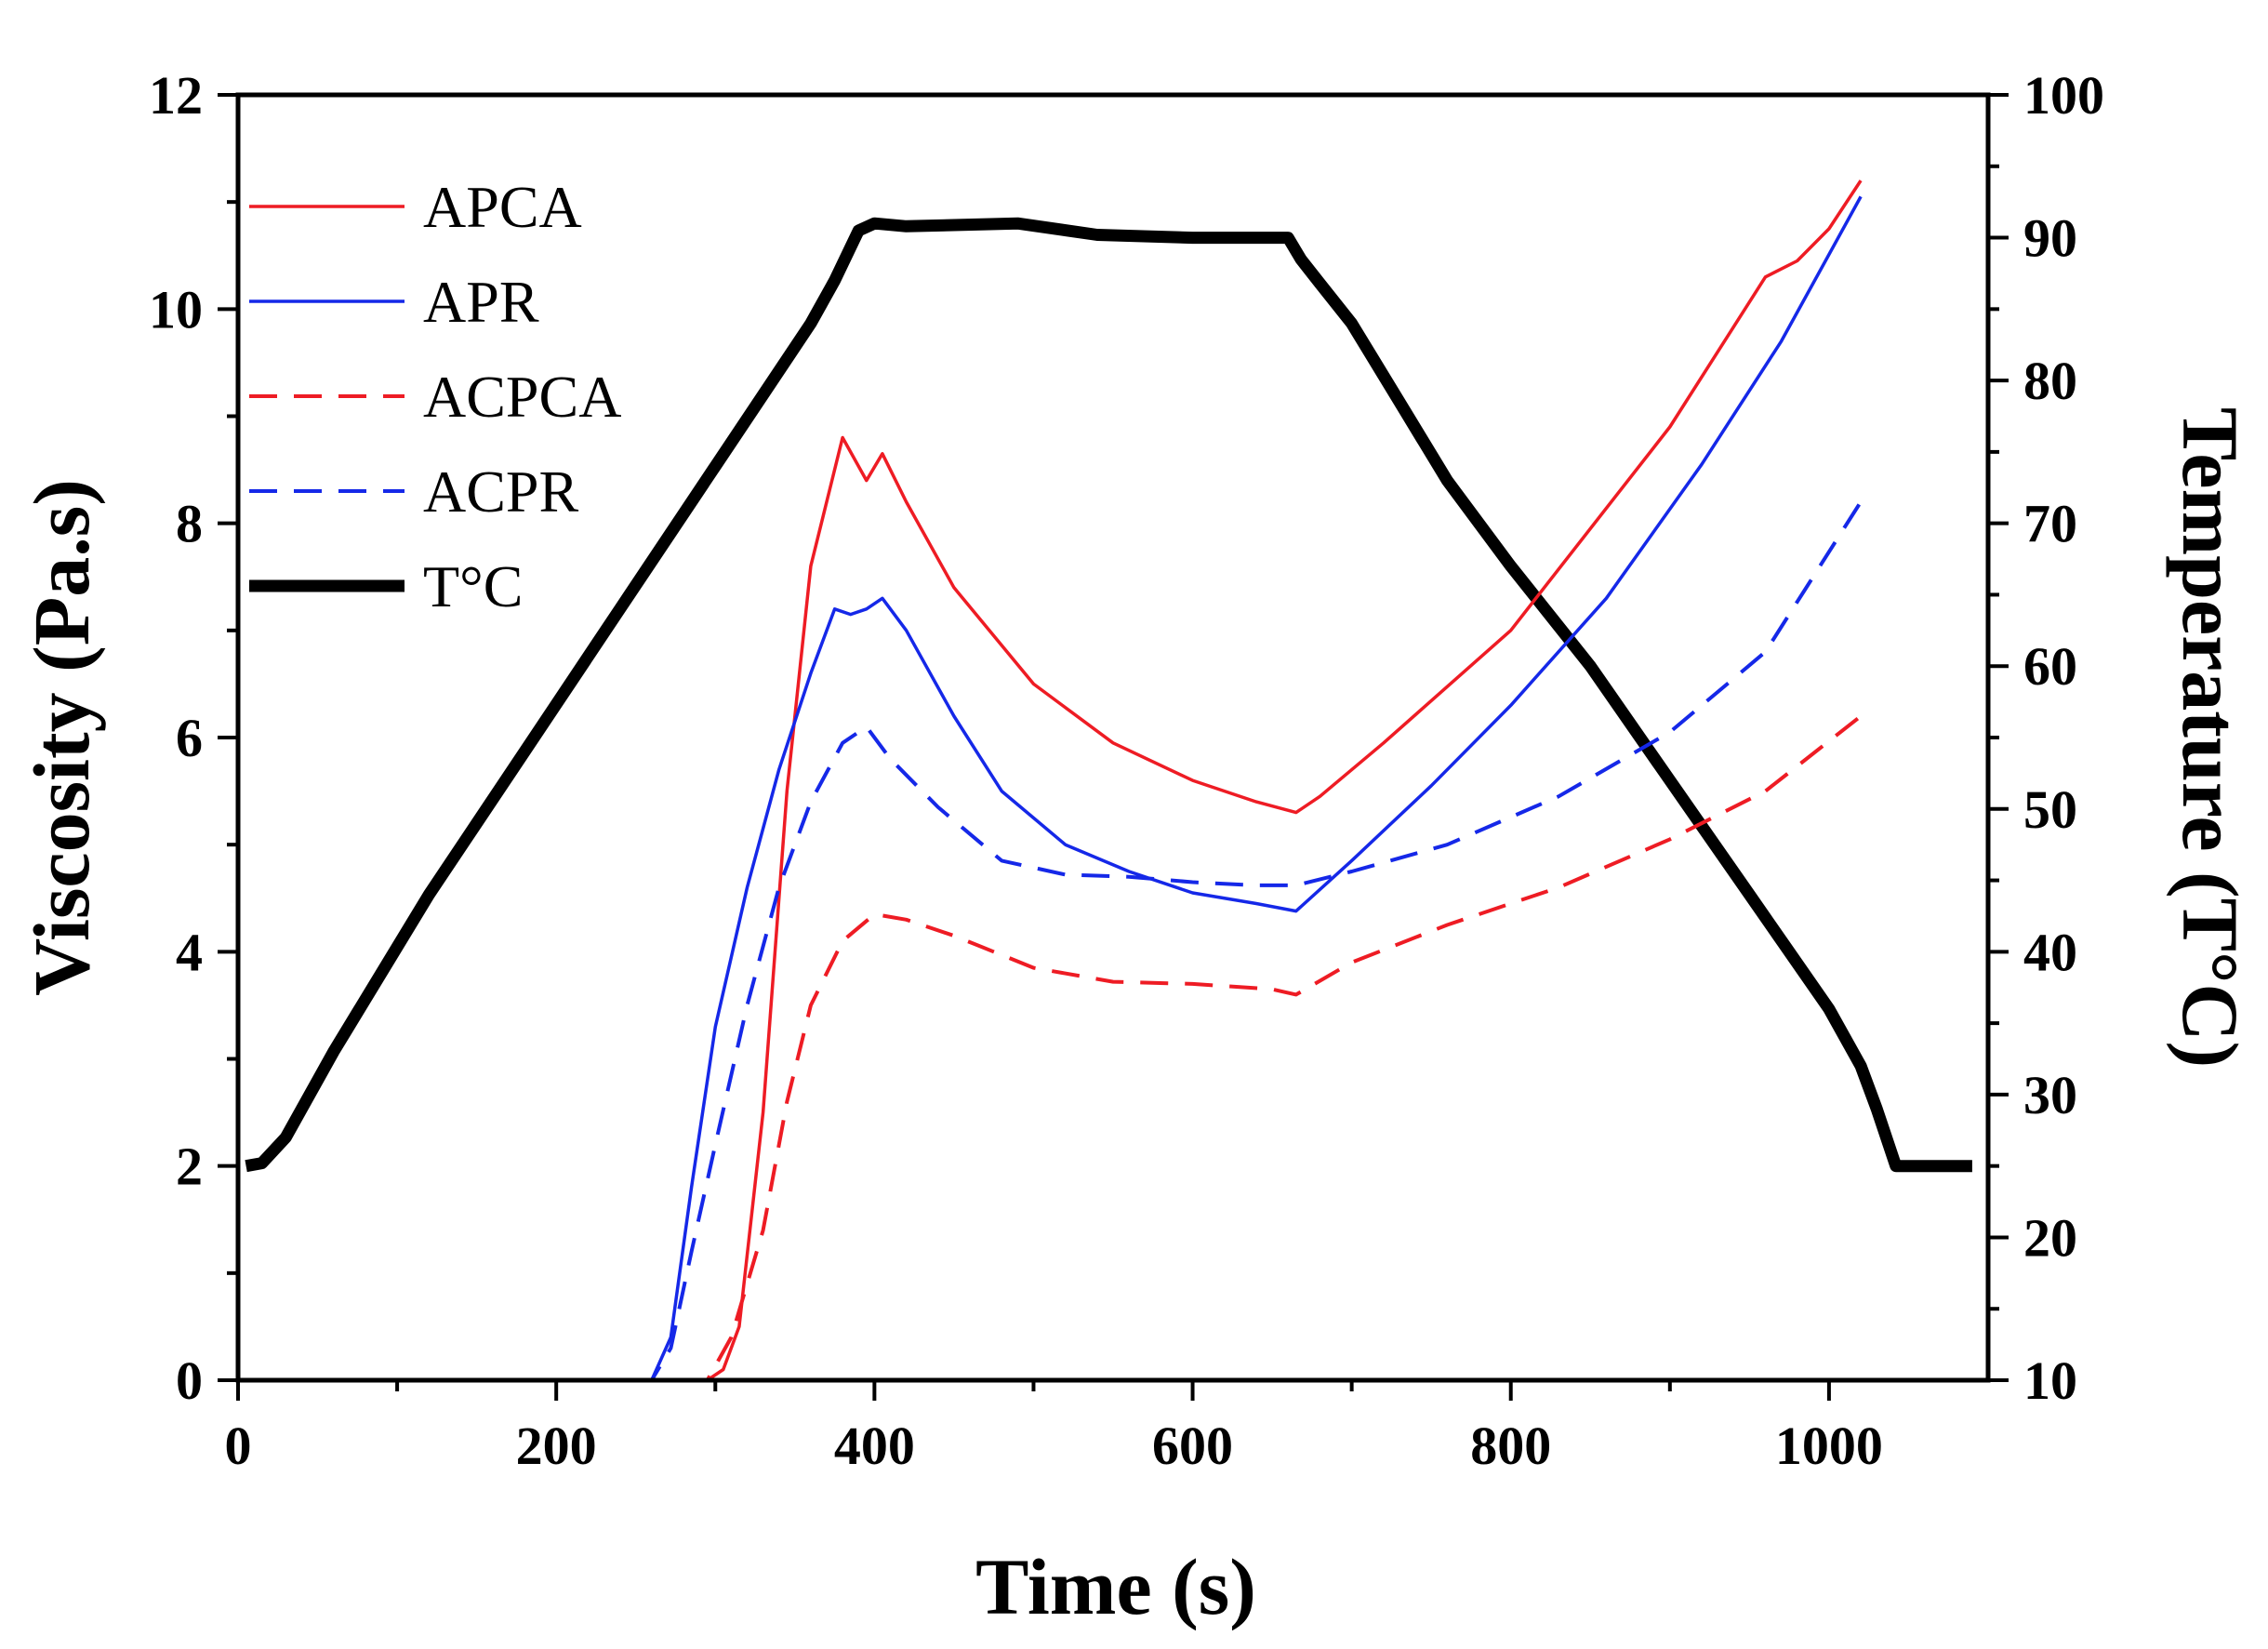 The width and height of the screenshot is (2268, 1649). Describe the element at coordinates (2050, 239) in the screenshot. I see `y2-tick-label: 90` at that location.